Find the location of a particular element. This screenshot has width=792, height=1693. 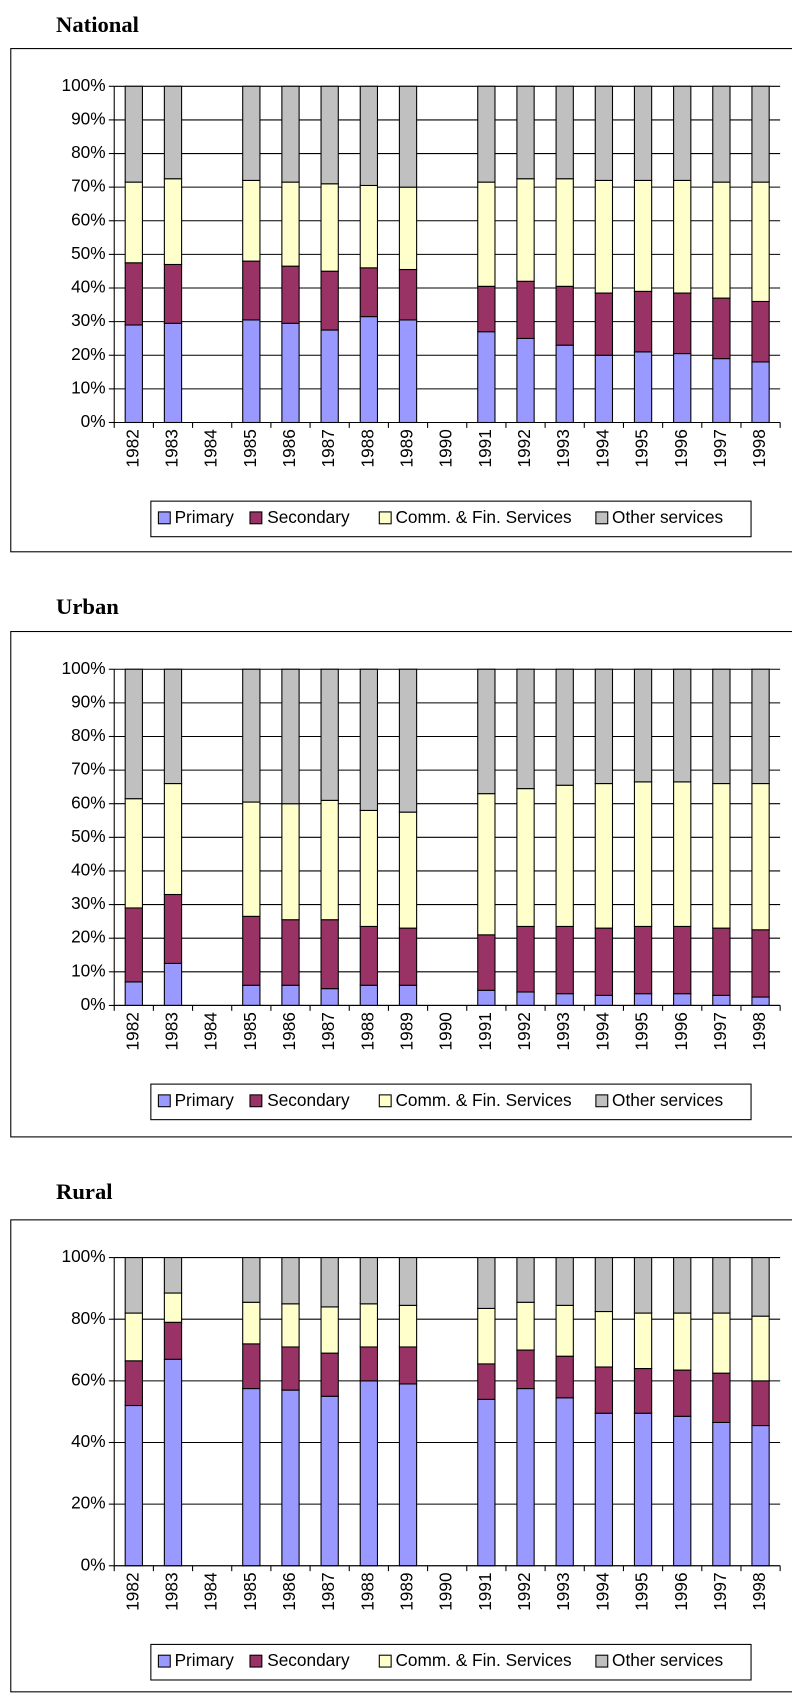

x-tick-label: 1991 is located at coordinates (485, 448).